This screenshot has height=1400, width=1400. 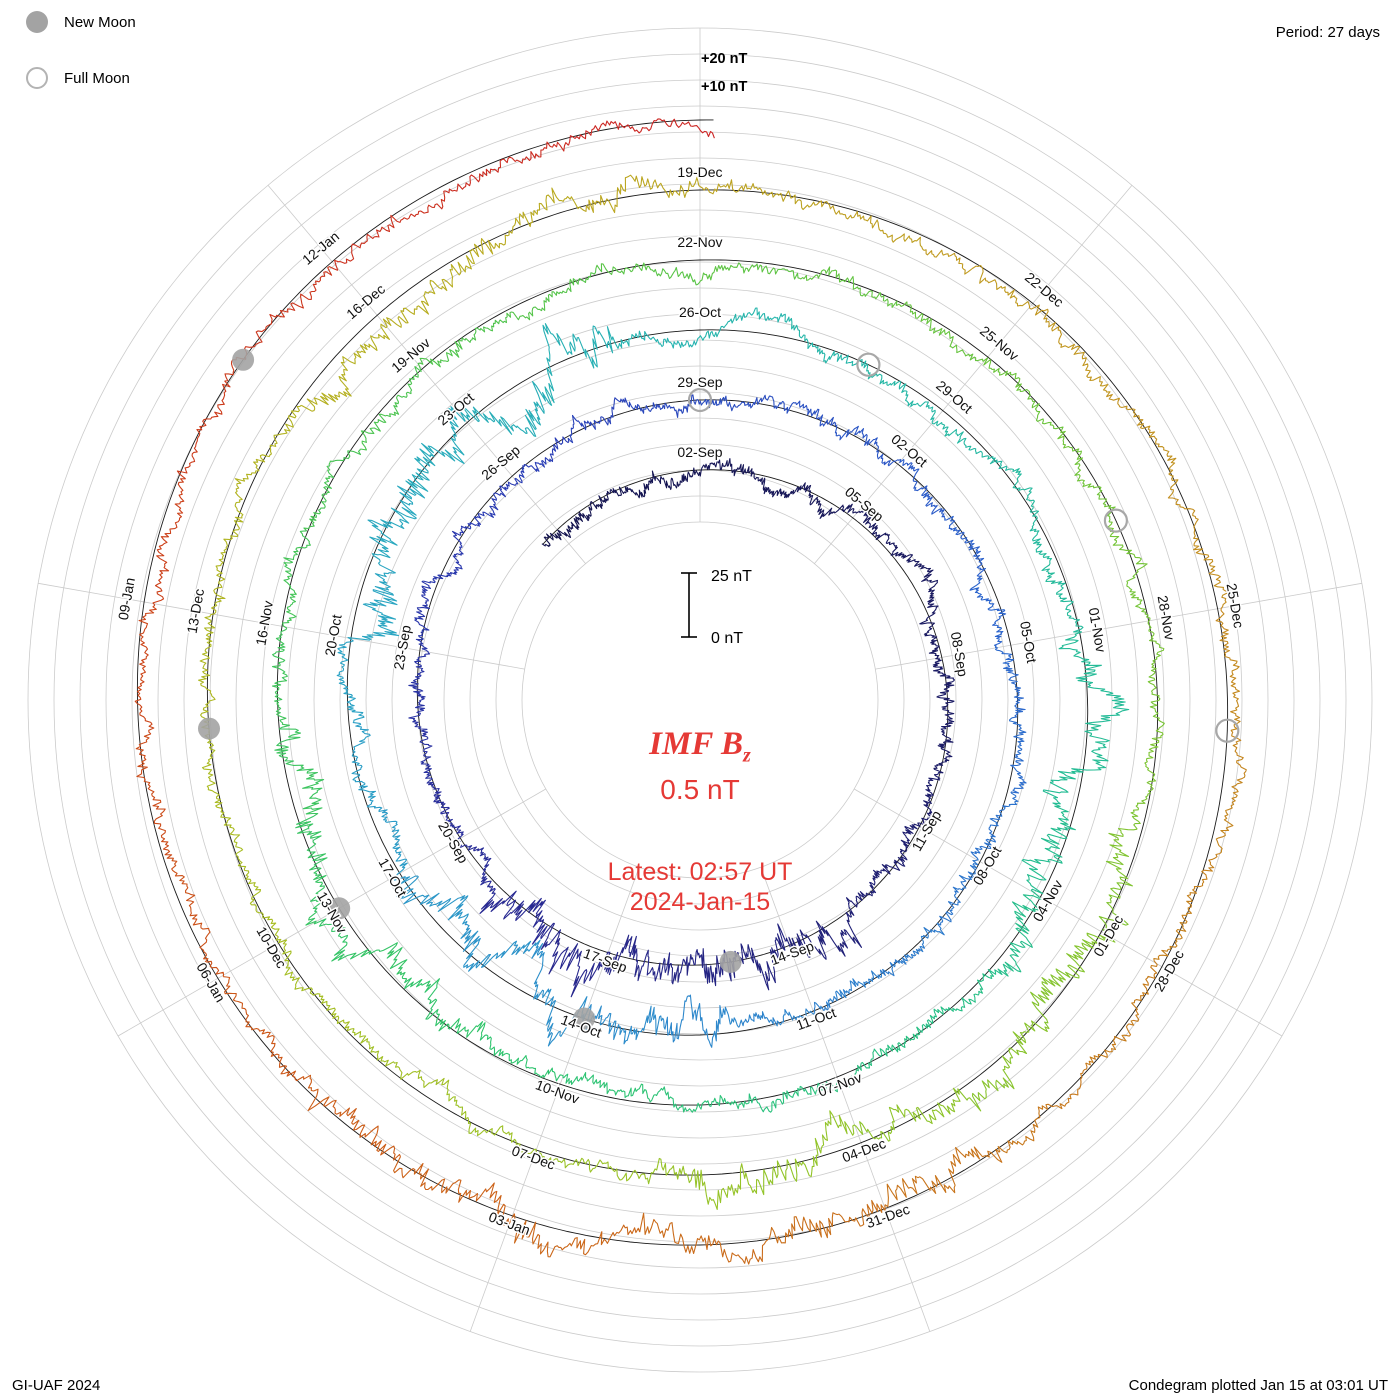 What do you see at coordinates (926, 830) in the screenshot?
I see `date-label: 11-Sep` at bounding box center [926, 830].